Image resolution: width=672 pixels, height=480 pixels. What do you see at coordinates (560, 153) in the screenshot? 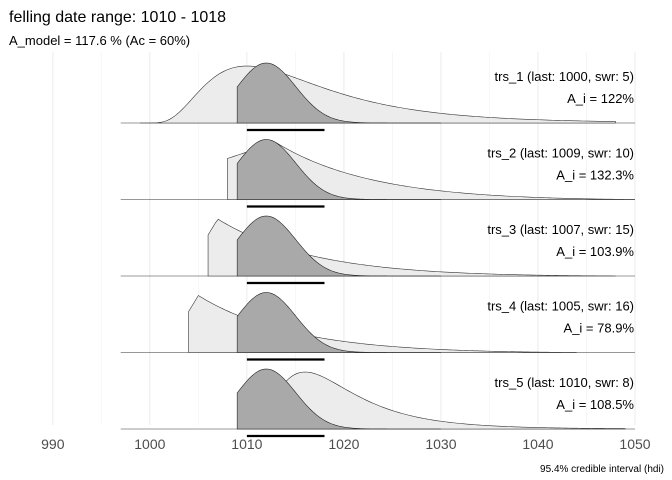
I see `series-name-label: trs_2 (last: 1009, swr: 10)` at bounding box center [560, 153].